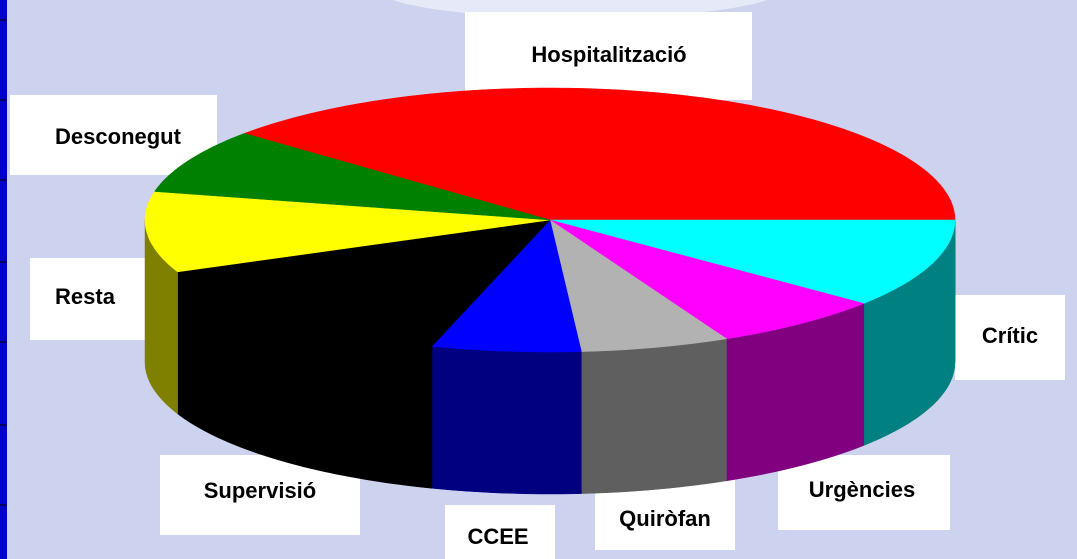 Image resolution: width=1077 pixels, height=559 pixels. I want to click on slice-label: Resta, so click(85, 296).